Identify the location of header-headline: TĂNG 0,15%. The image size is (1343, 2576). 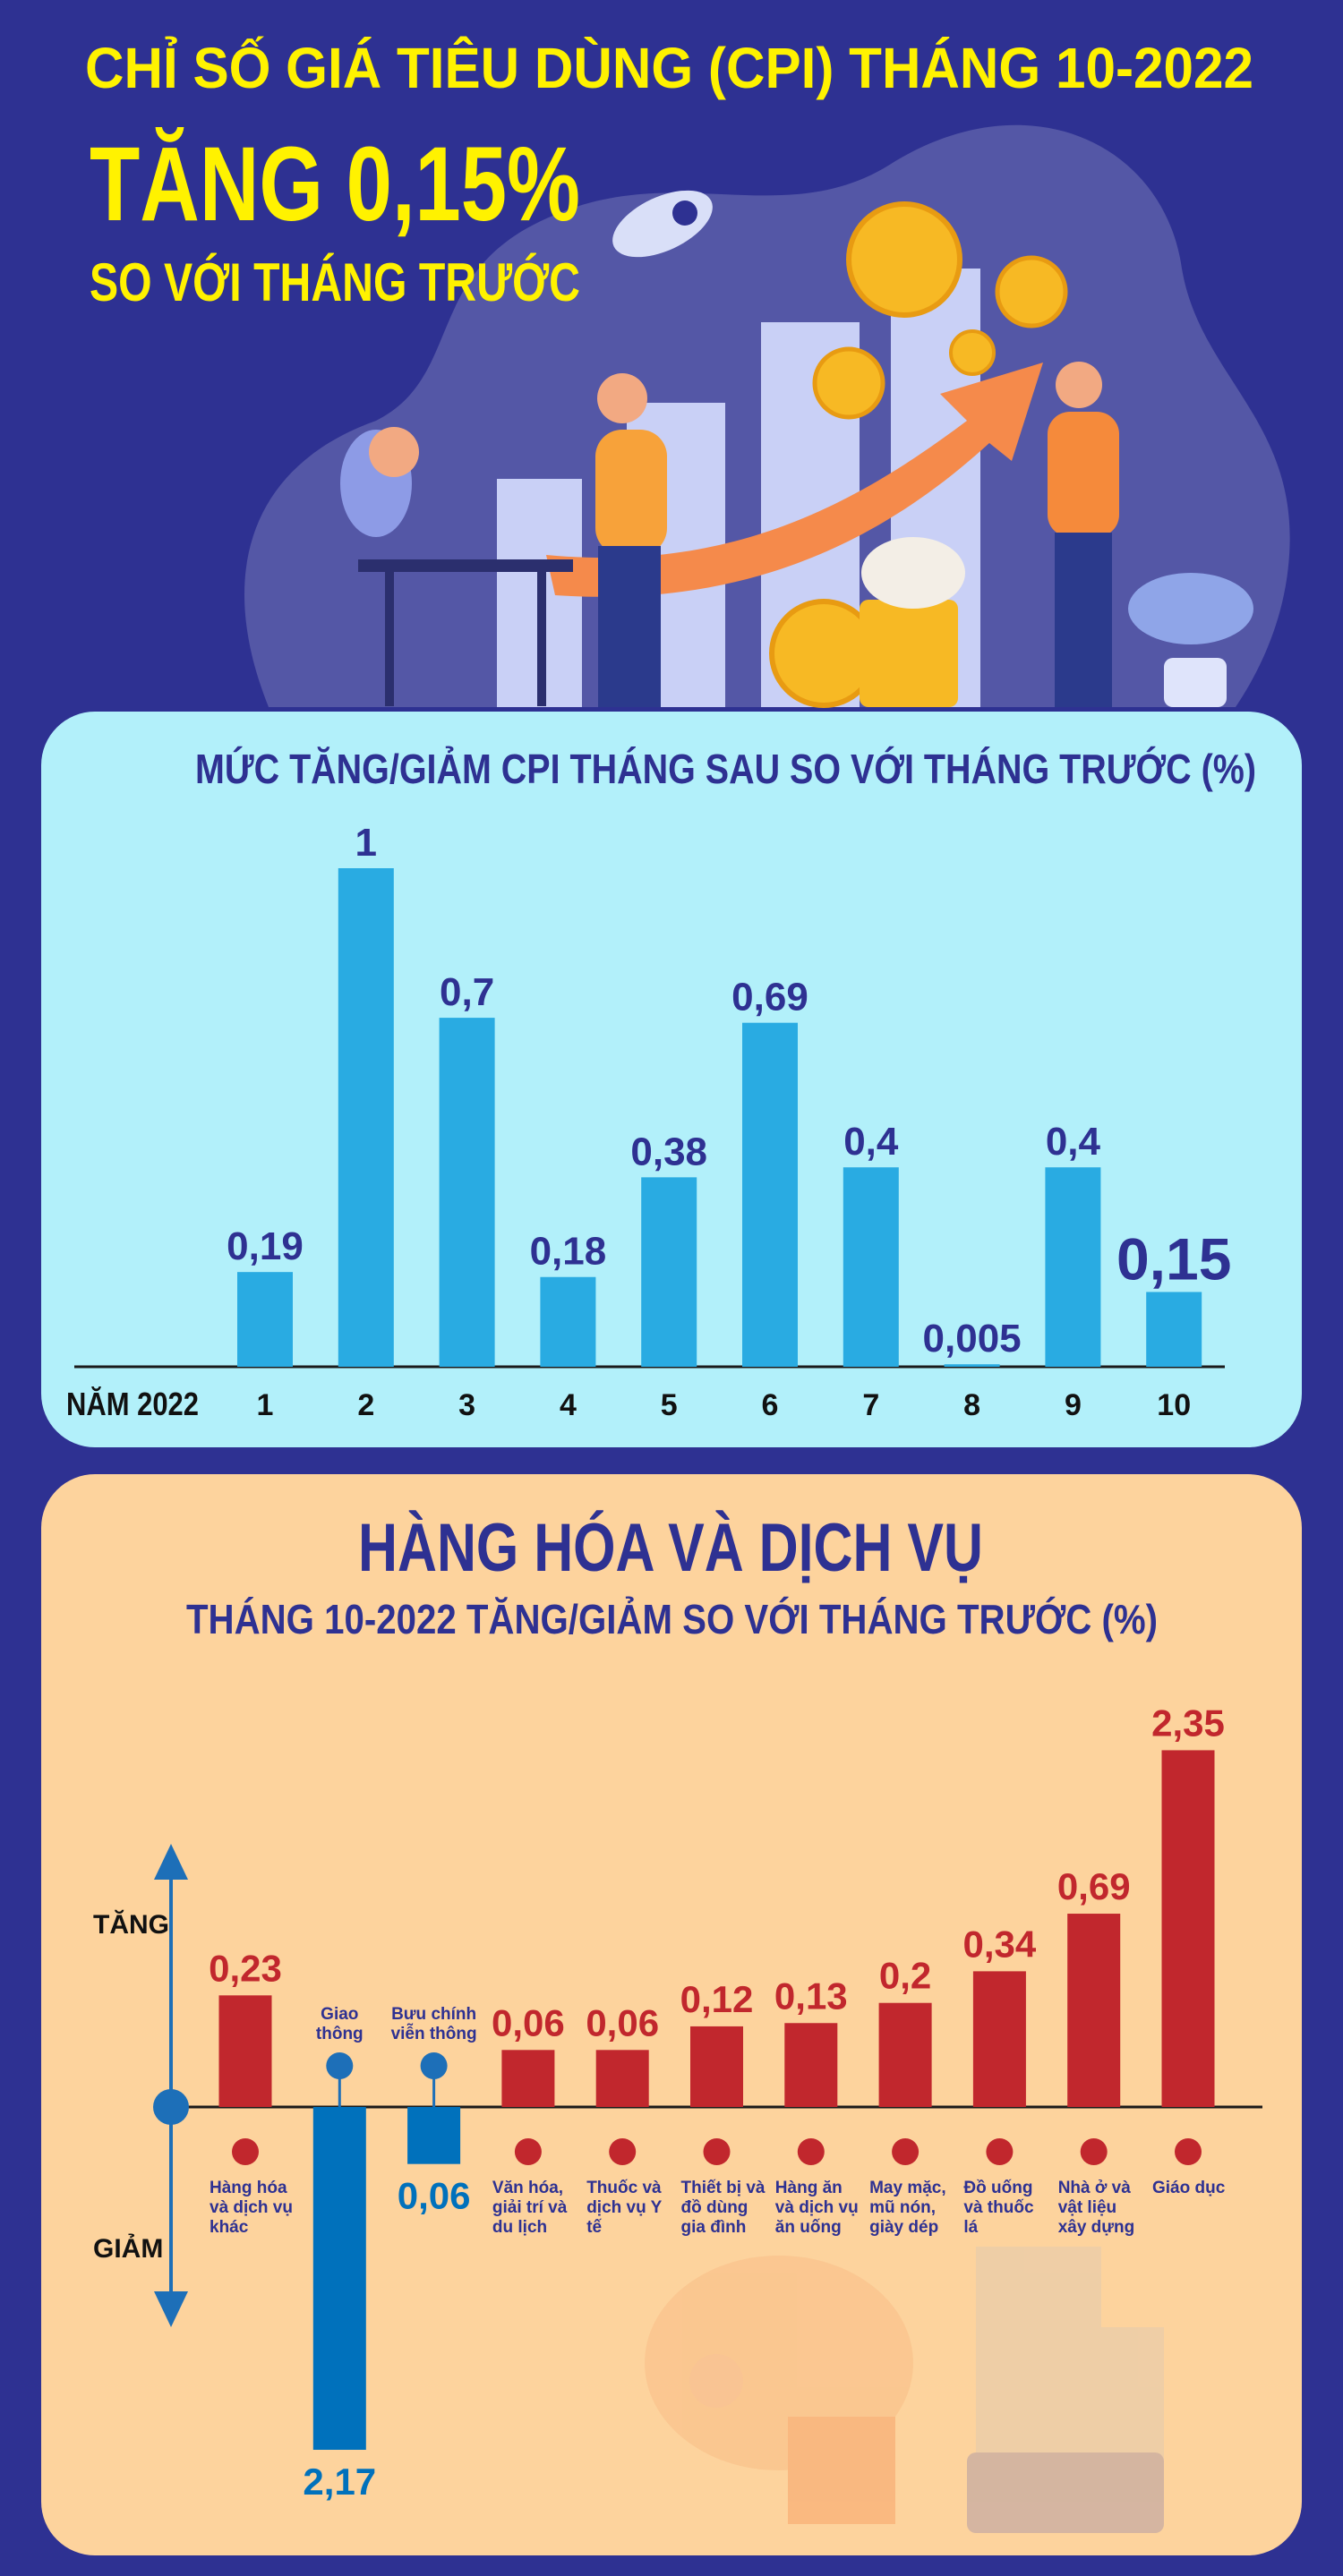
(335, 184).